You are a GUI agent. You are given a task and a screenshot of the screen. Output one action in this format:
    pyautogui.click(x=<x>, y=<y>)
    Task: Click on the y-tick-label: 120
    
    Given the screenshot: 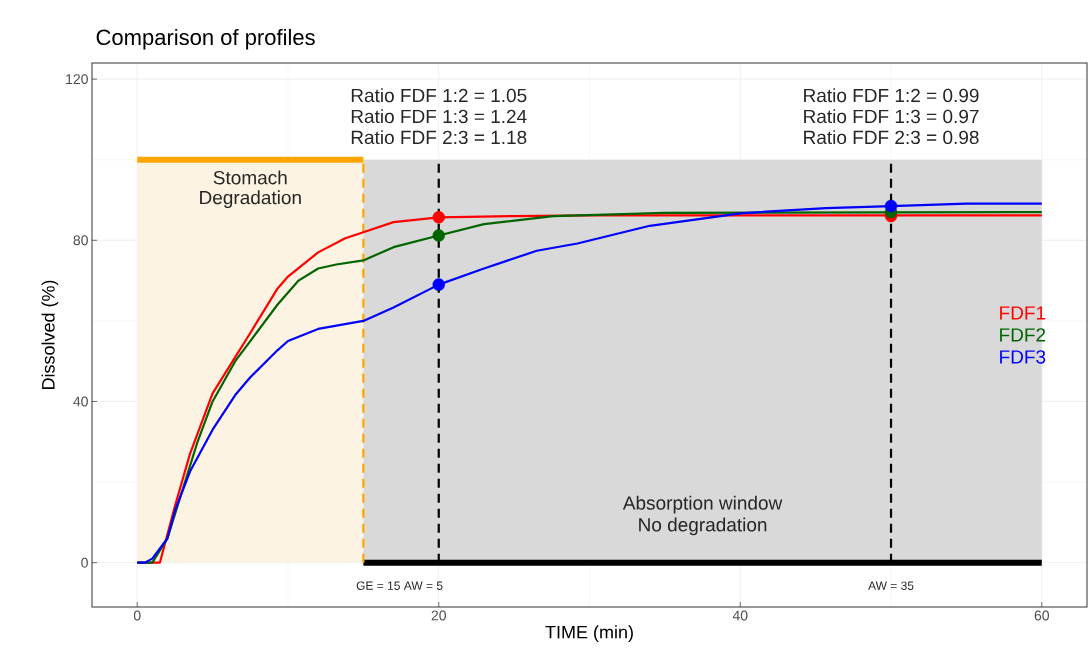 What is the action you would take?
    pyautogui.click(x=77, y=79)
    